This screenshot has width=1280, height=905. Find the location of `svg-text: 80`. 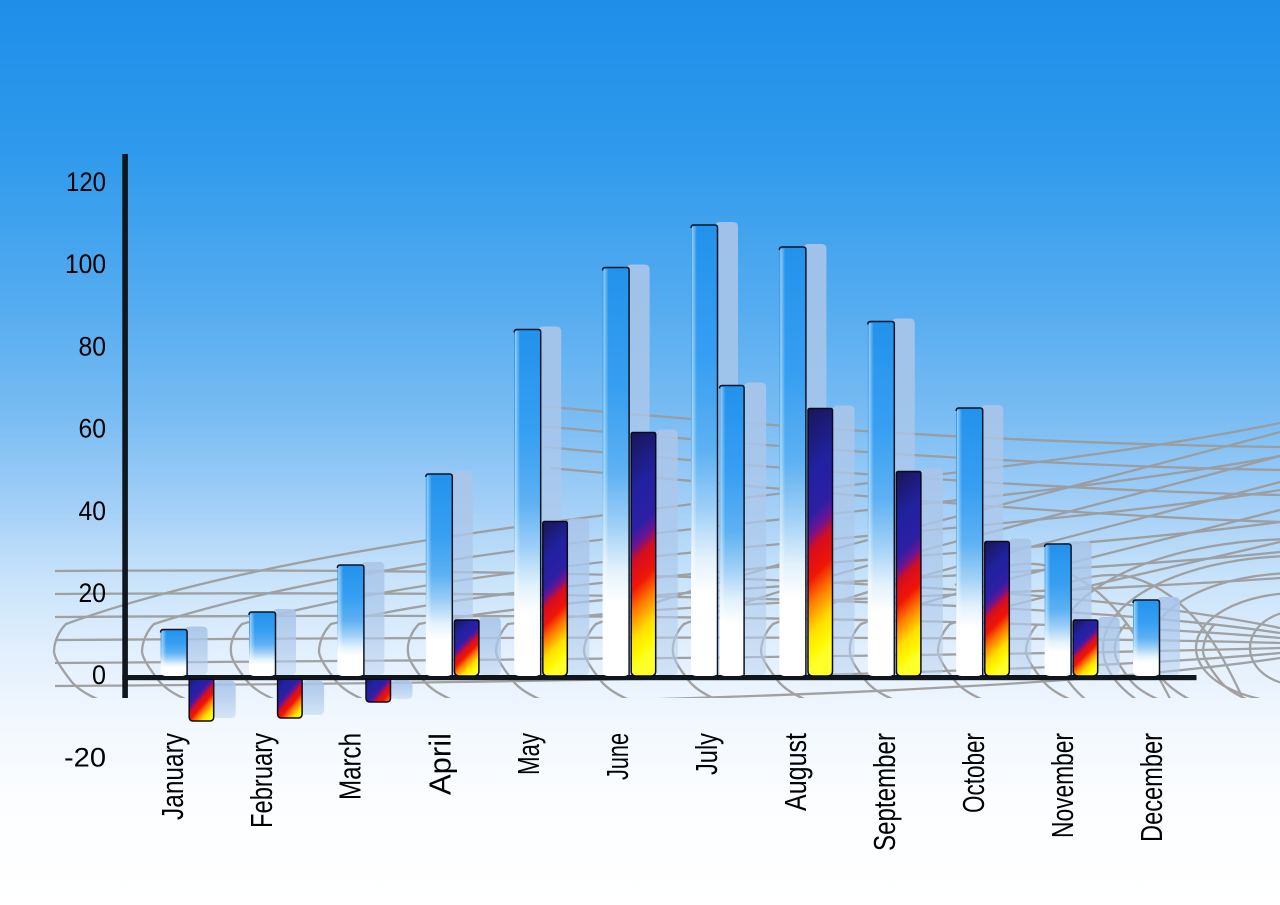

svg-text: 80 is located at coordinates (93, 346).